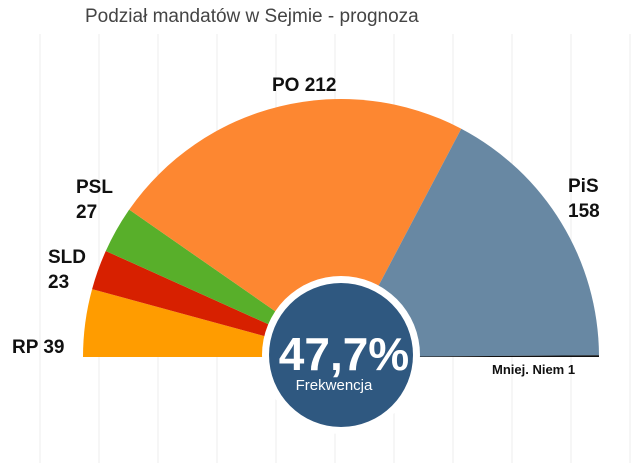 This screenshot has height=463, width=639. I want to click on label-line: RP 39, so click(38, 347).